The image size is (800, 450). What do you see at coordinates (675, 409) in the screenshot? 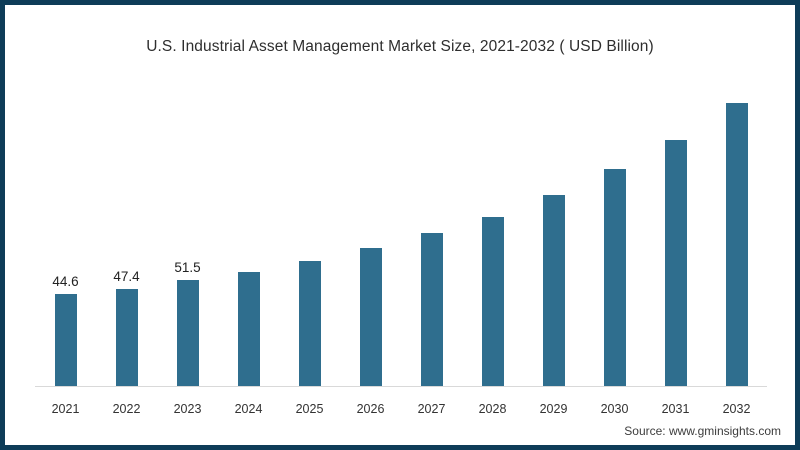
I see `x-axis-tick-label: 2031` at bounding box center [675, 409].